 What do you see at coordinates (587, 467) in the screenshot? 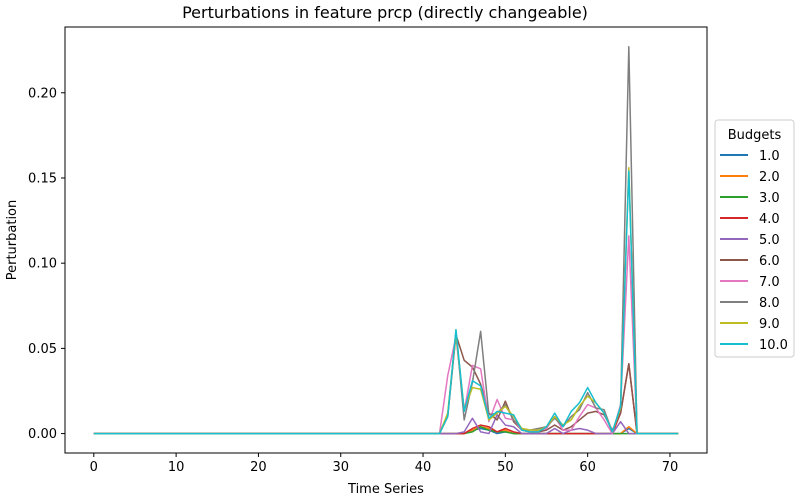
I see `x-tick-label: 60` at bounding box center [587, 467].